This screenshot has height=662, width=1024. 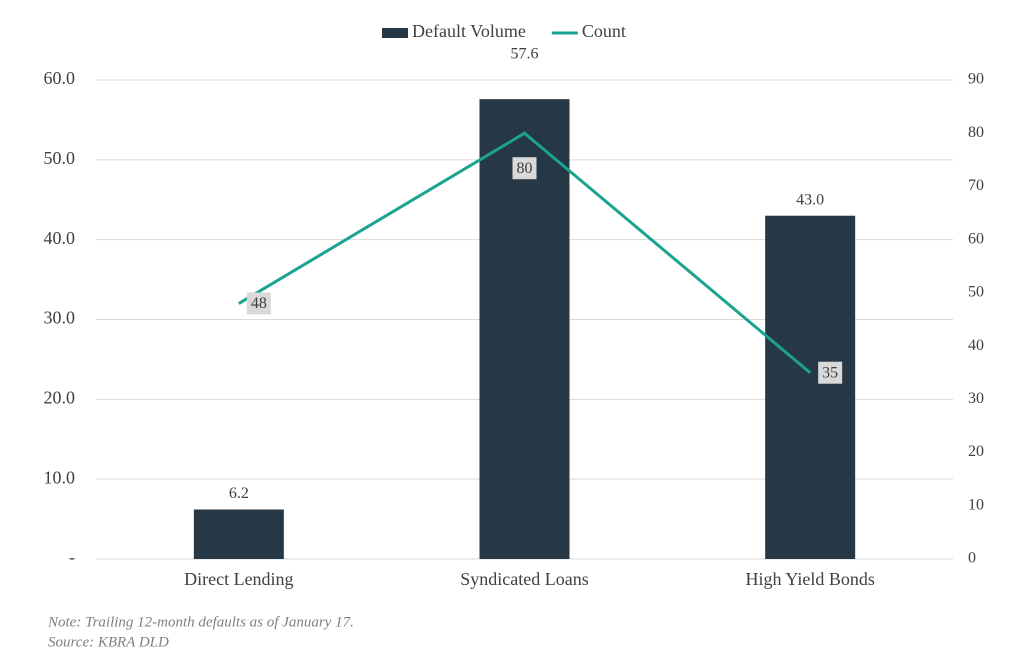 I want to click on y-tick-label: -, so click(x=72, y=557).